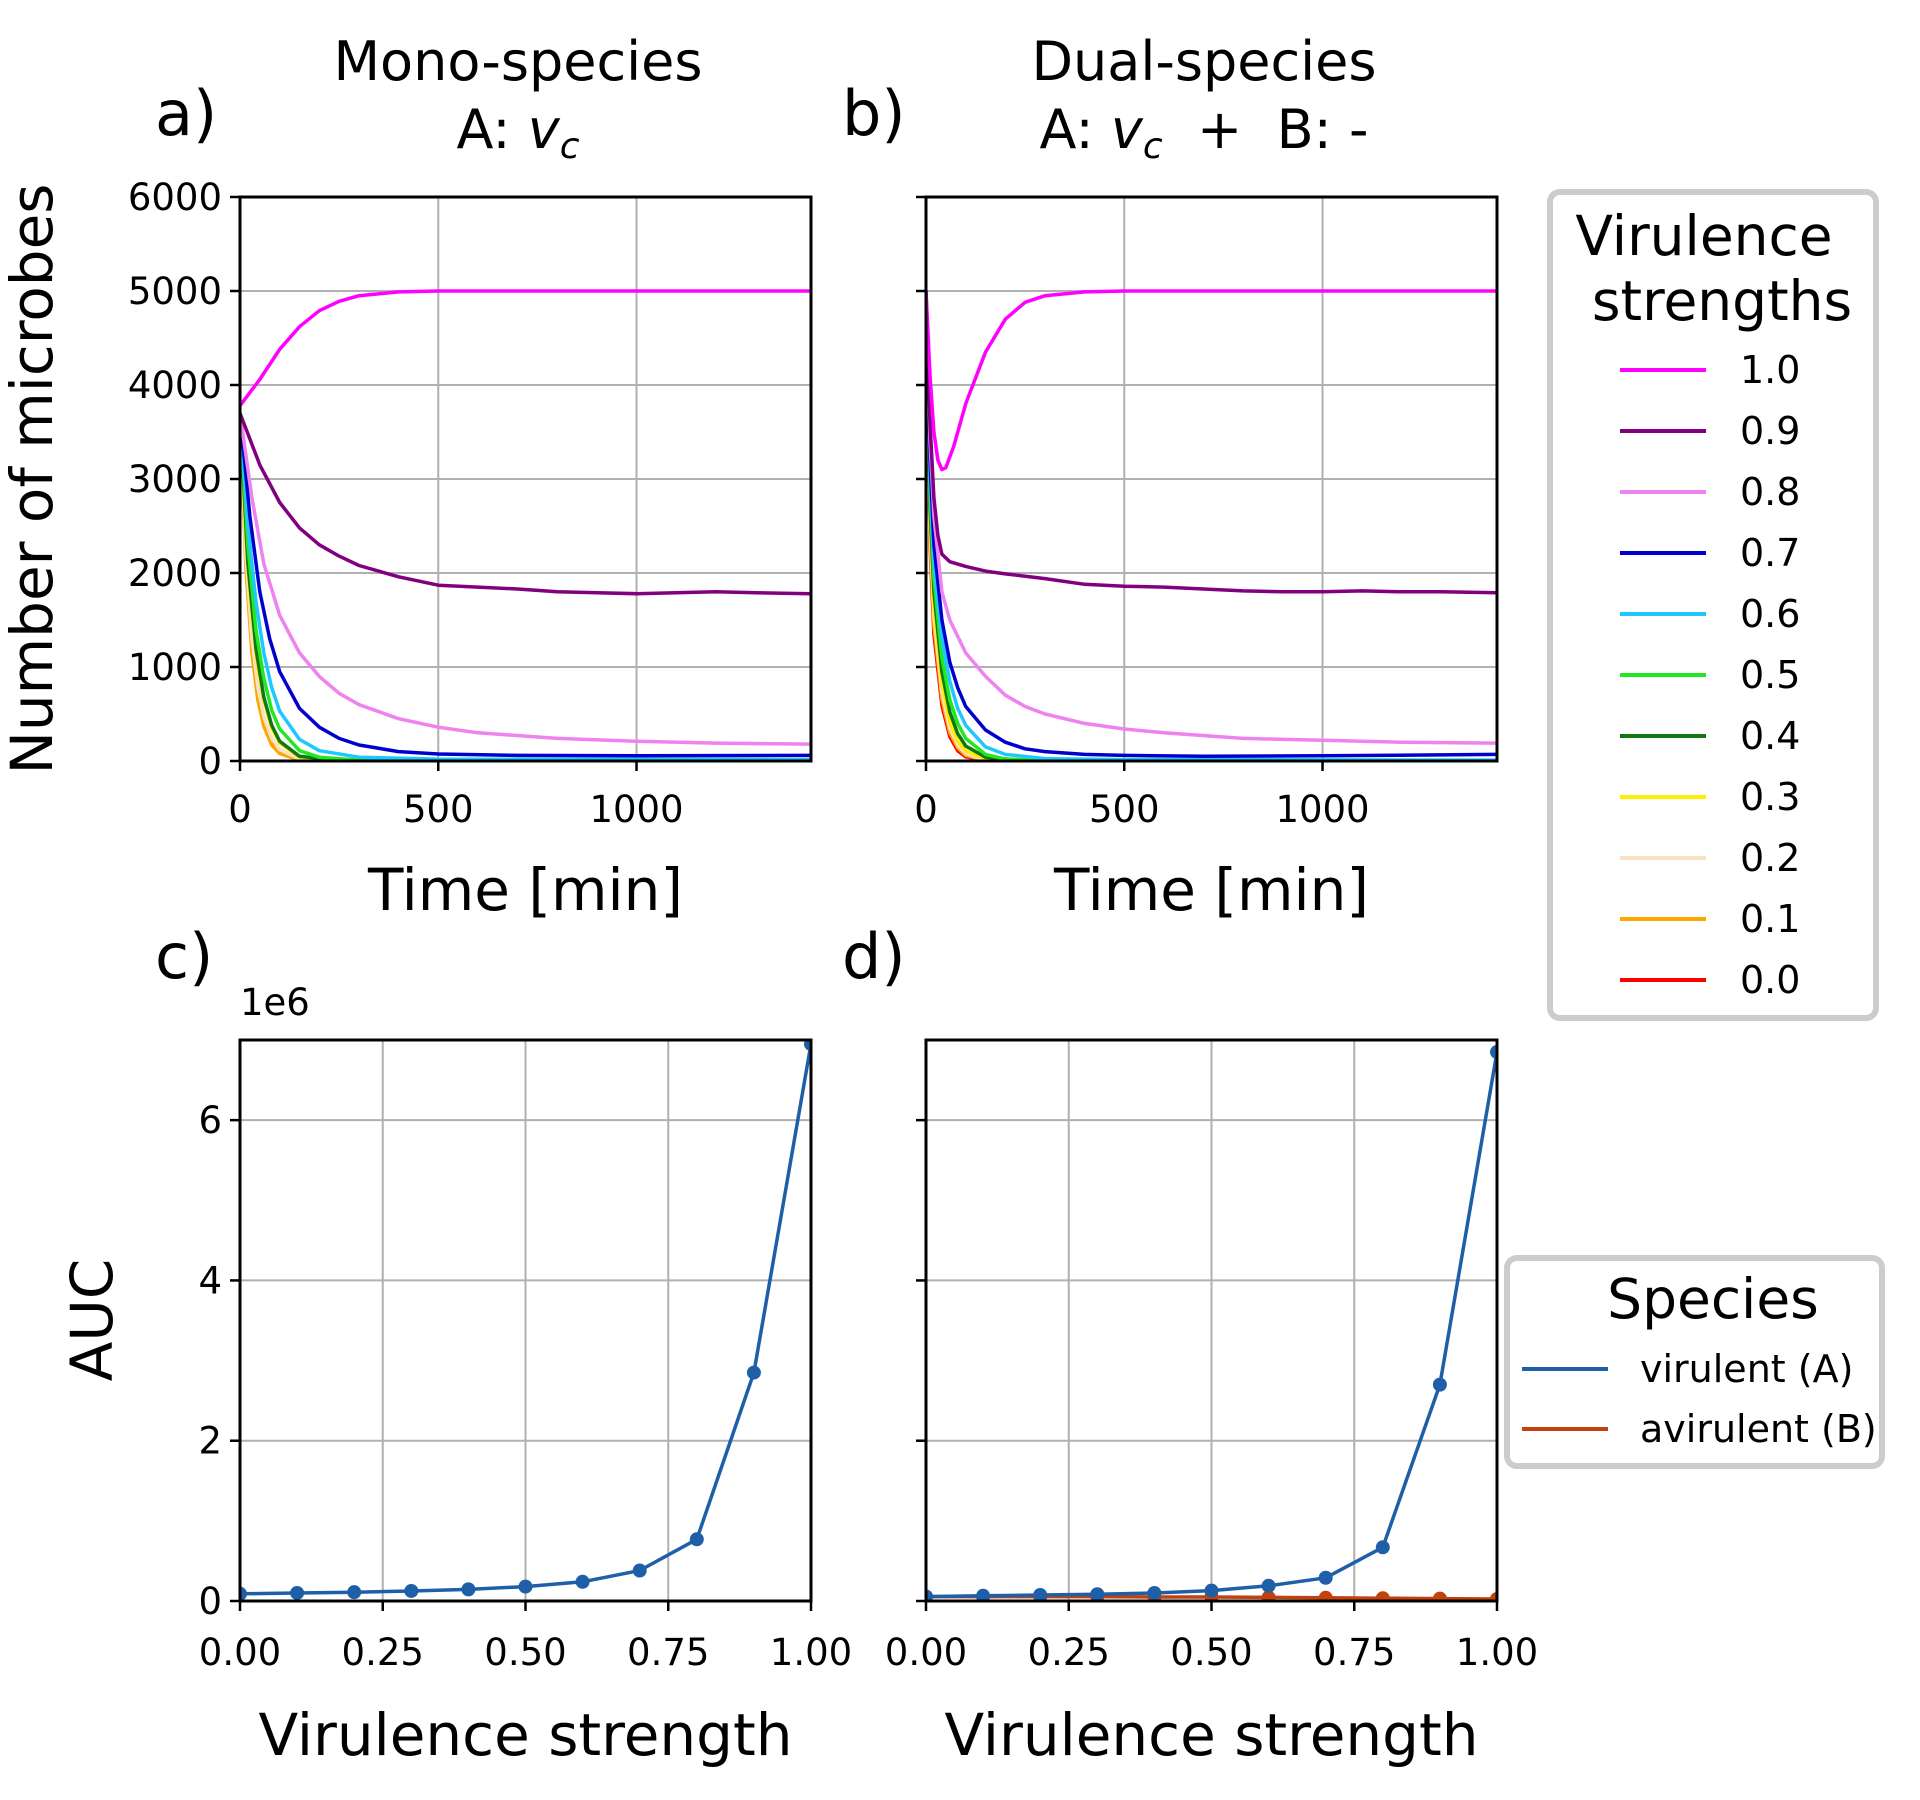  What do you see at coordinates (1266, 129) in the screenshot?
I see `panel-b-title-suffix: + B: -` at bounding box center [1266, 129].